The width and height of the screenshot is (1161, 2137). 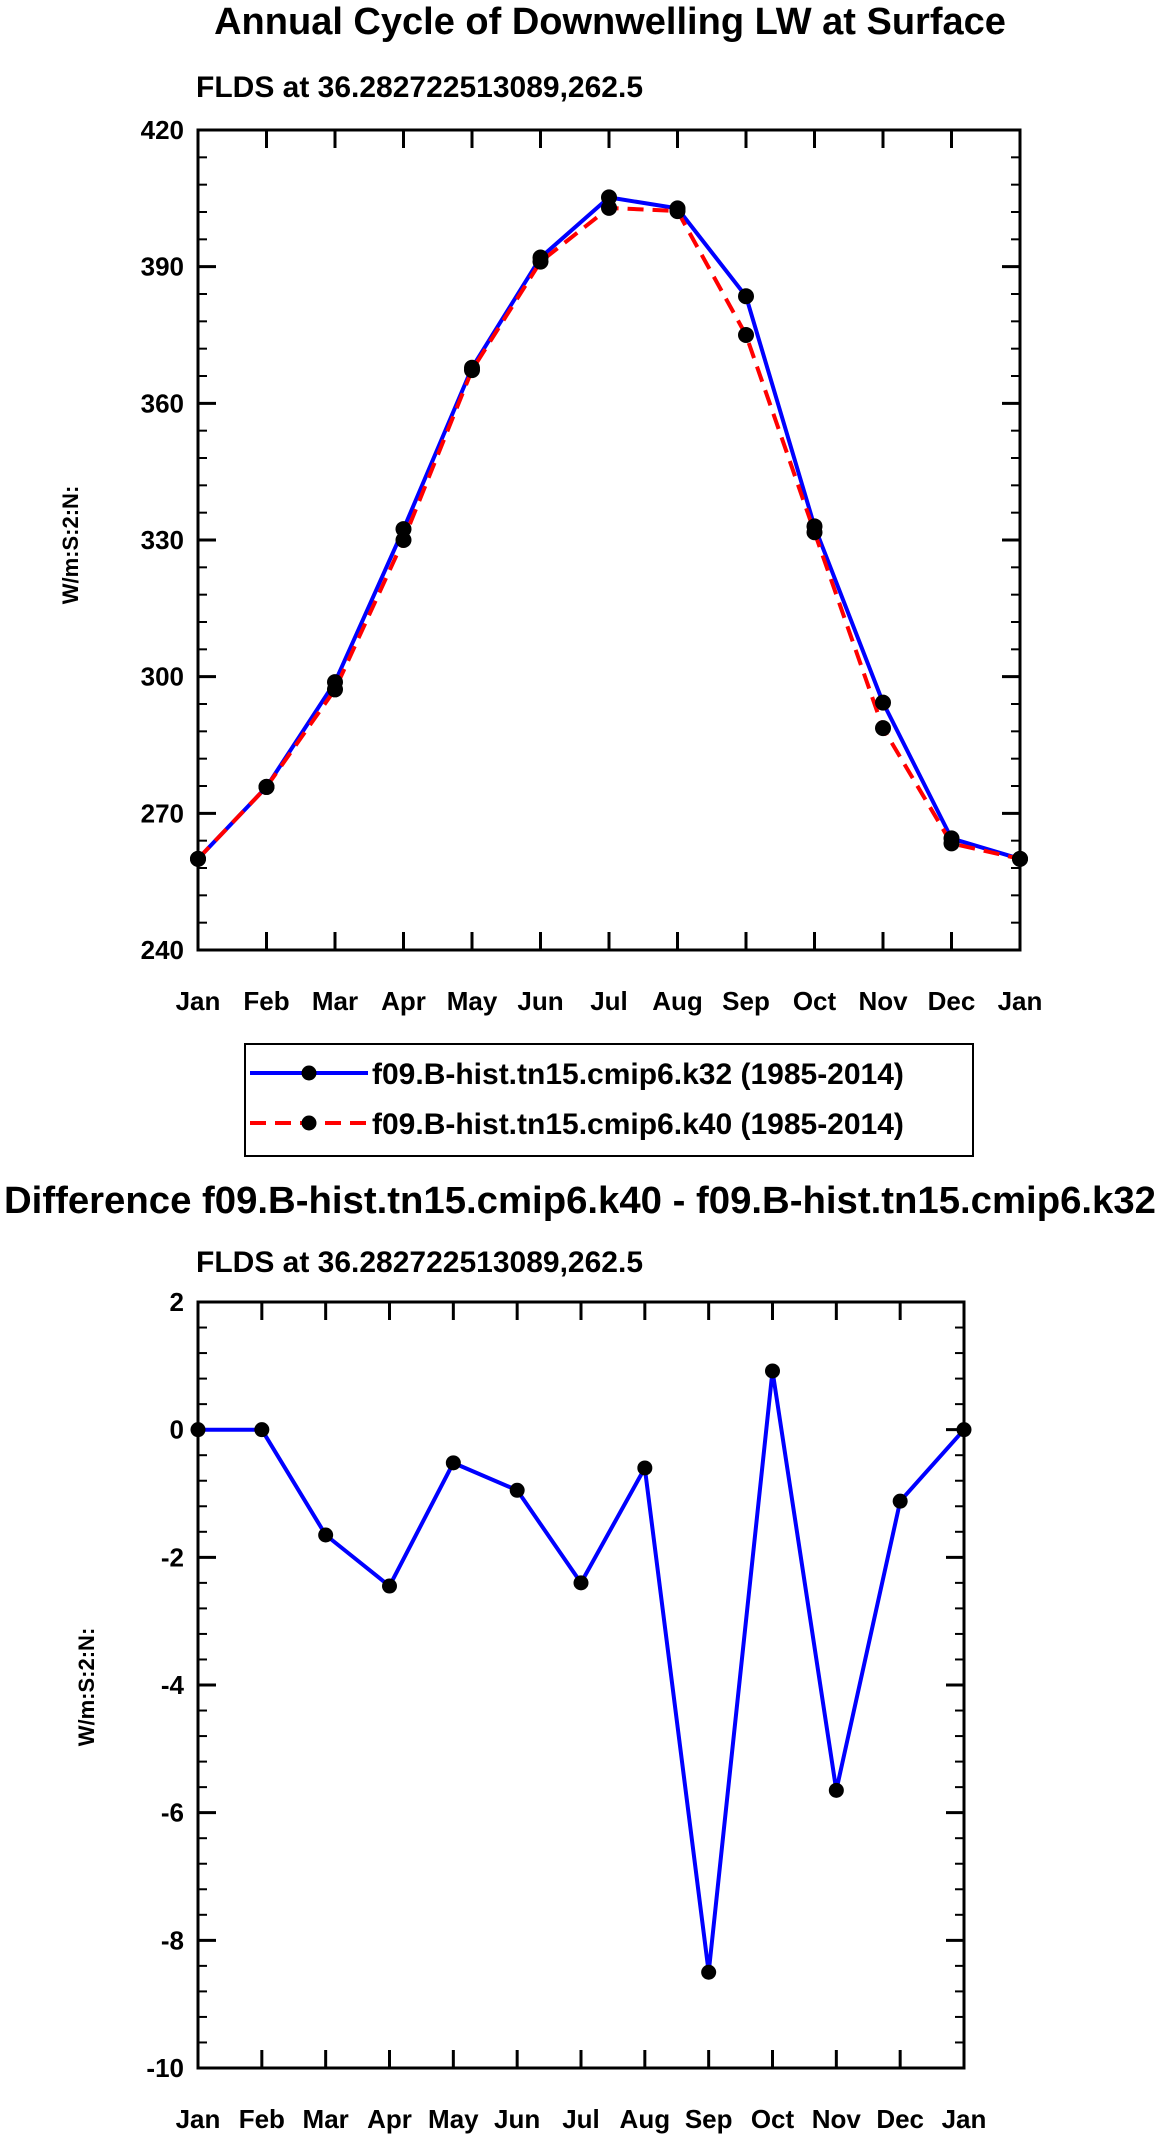 What do you see at coordinates (162, 130) in the screenshot?
I see `y-tick-label: 420` at bounding box center [162, 130].